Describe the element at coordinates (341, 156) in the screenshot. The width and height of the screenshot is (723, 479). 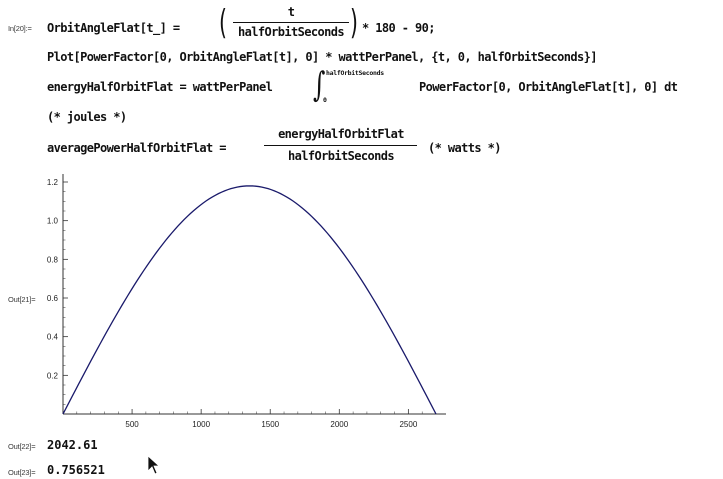
I see `line5-denominator: halfOrbitSeconds` at that location.